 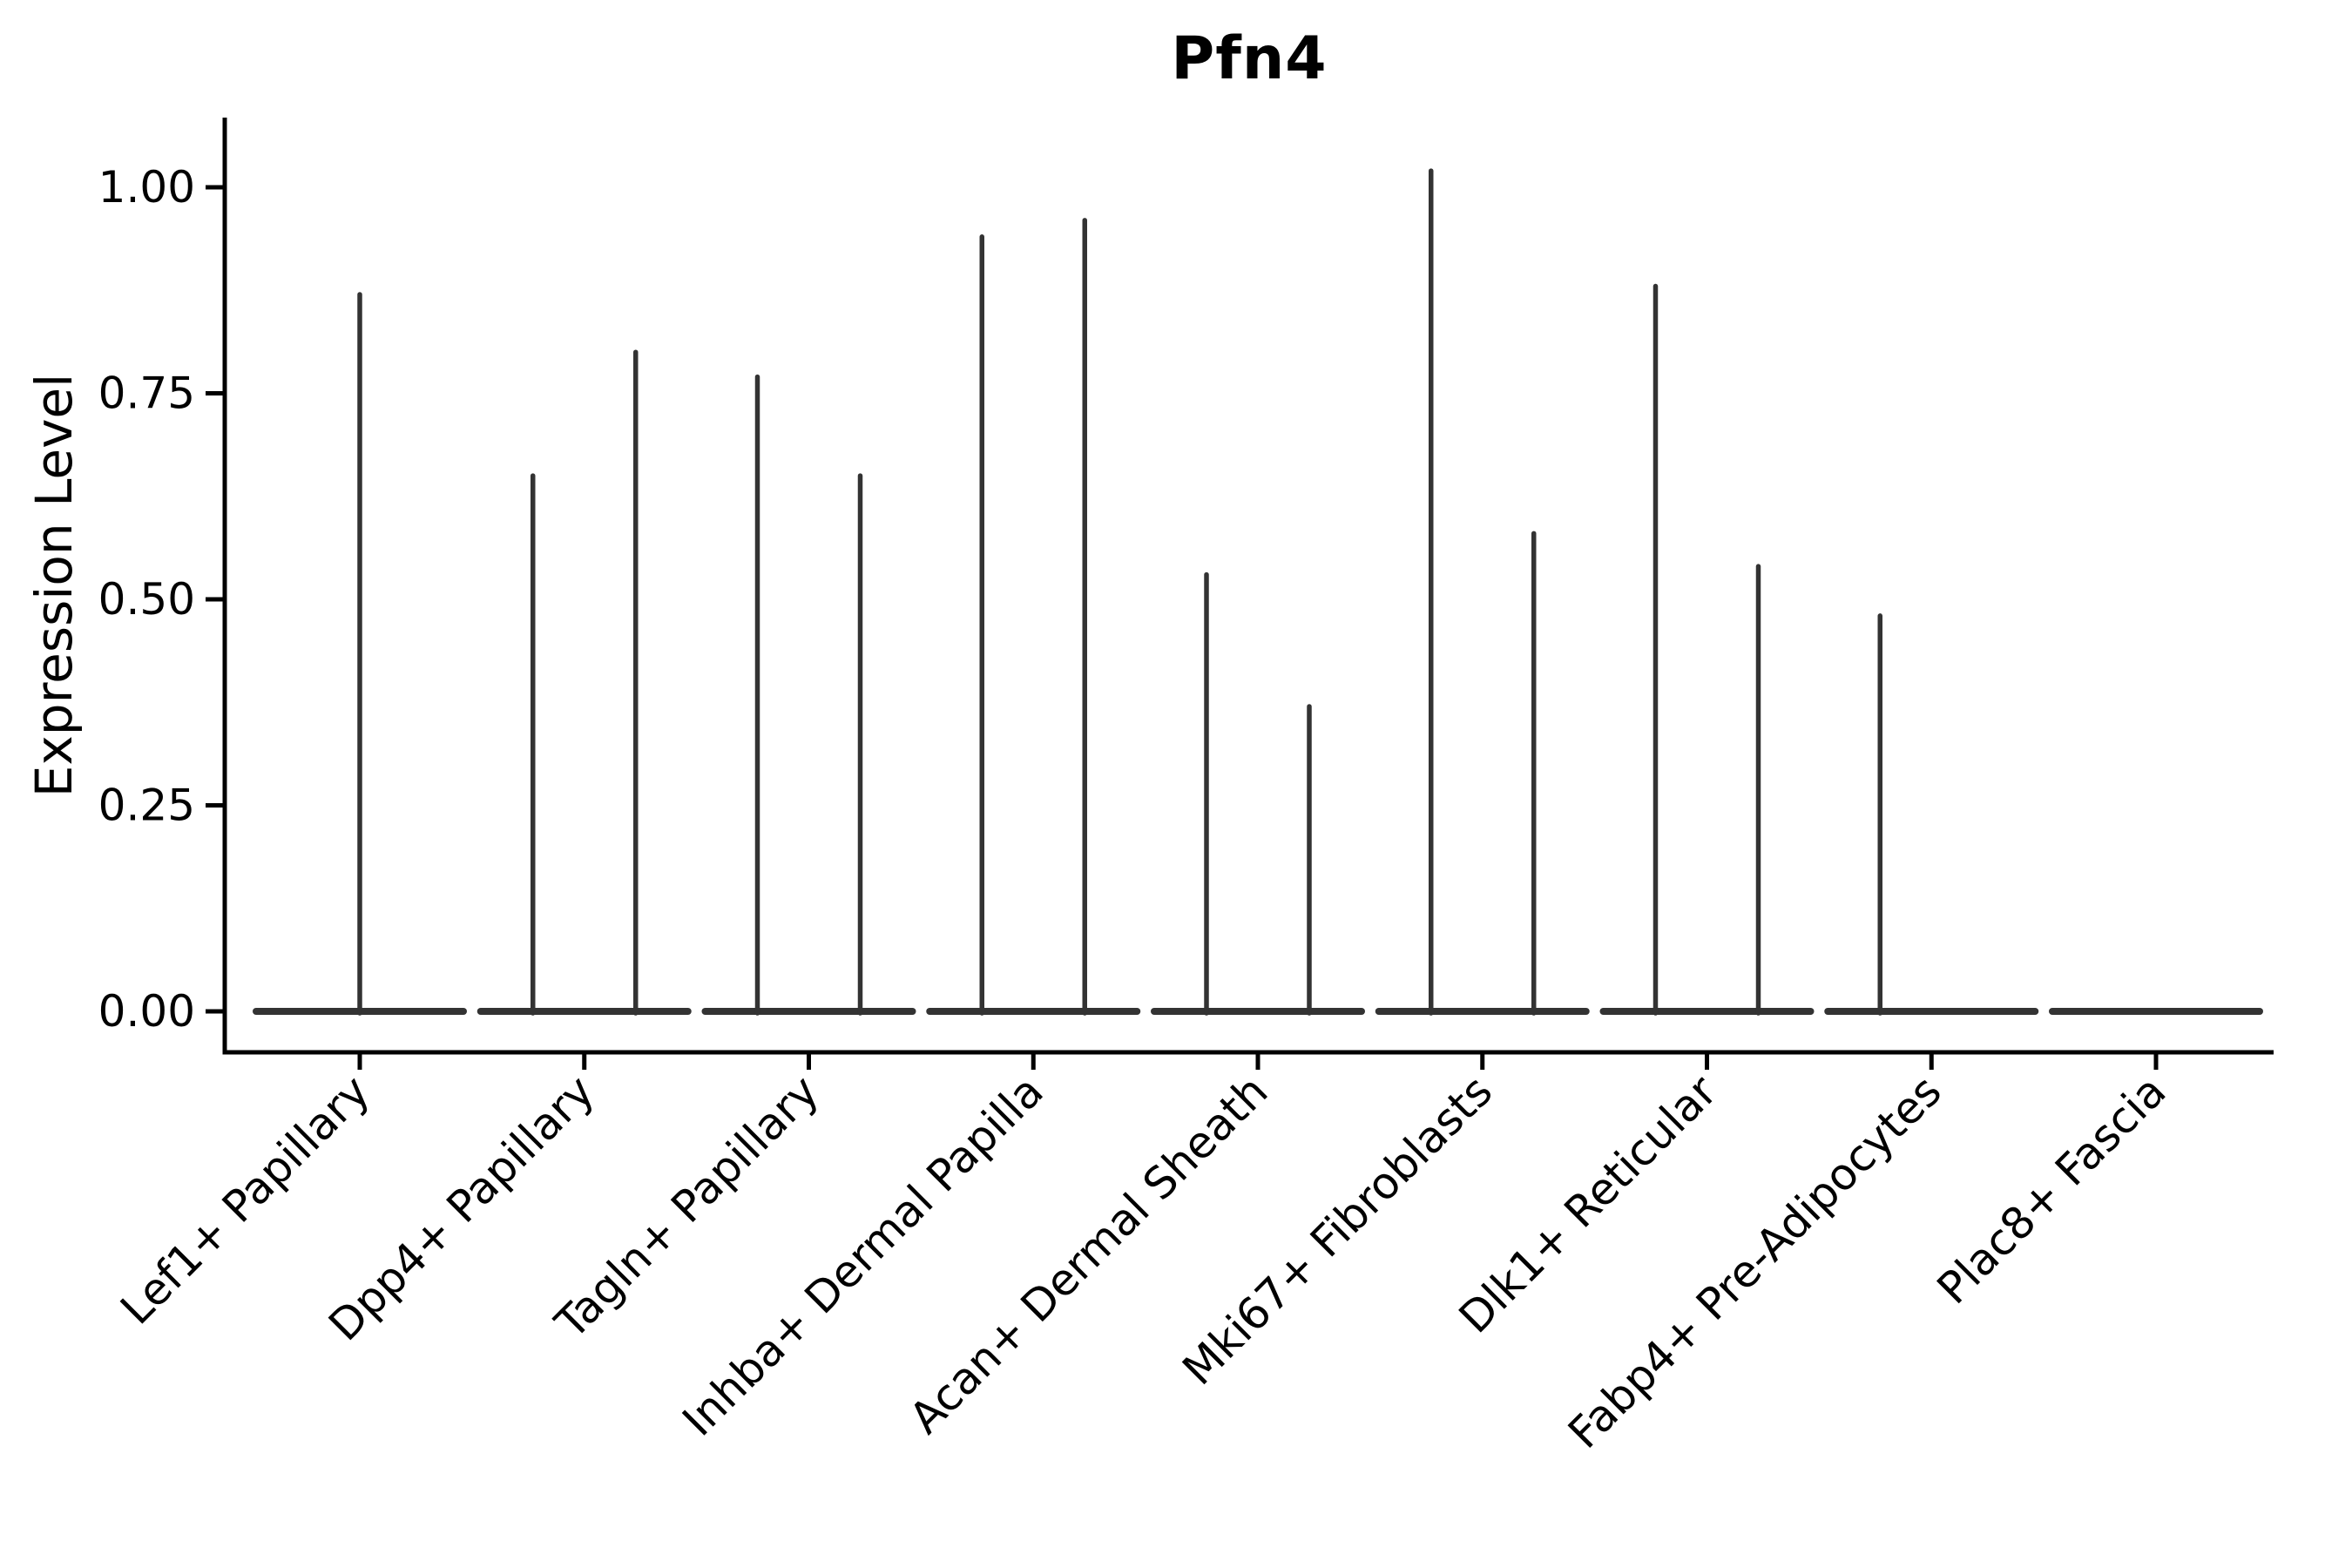 What do you see at coordinates (862, 1255) in the screenshot?
I see `x-tick-label: Inhba+ Dermal Papilla` at bounding box center [862, 1255].